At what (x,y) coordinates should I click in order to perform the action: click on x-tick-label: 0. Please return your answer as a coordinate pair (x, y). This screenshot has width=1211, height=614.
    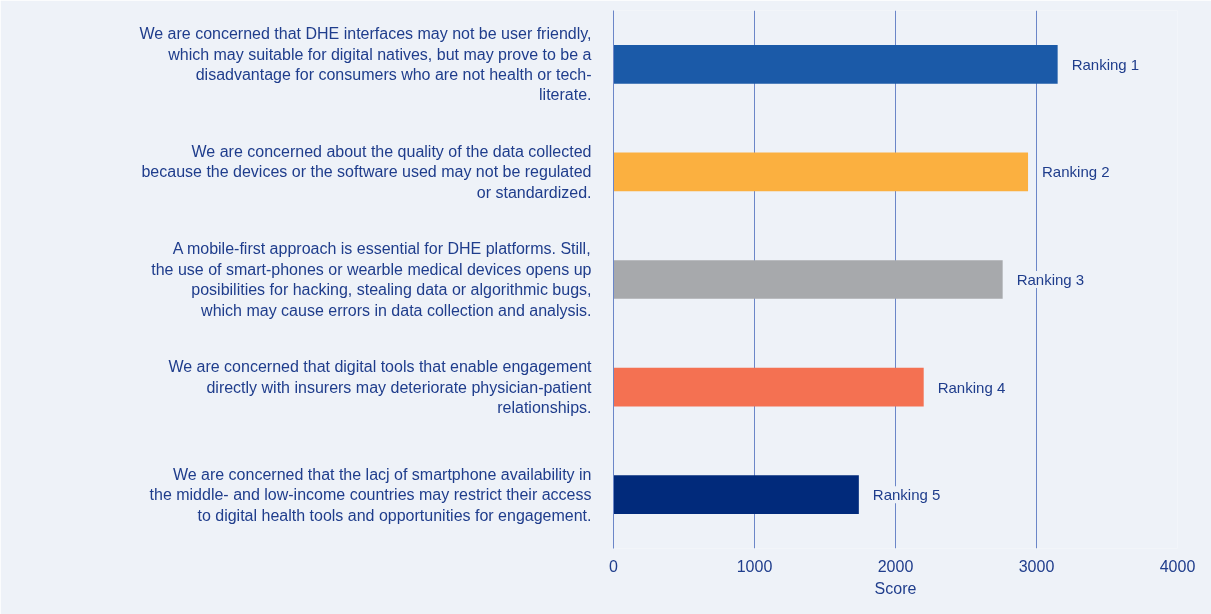
    Looking at the image, I should click on (614, 566).